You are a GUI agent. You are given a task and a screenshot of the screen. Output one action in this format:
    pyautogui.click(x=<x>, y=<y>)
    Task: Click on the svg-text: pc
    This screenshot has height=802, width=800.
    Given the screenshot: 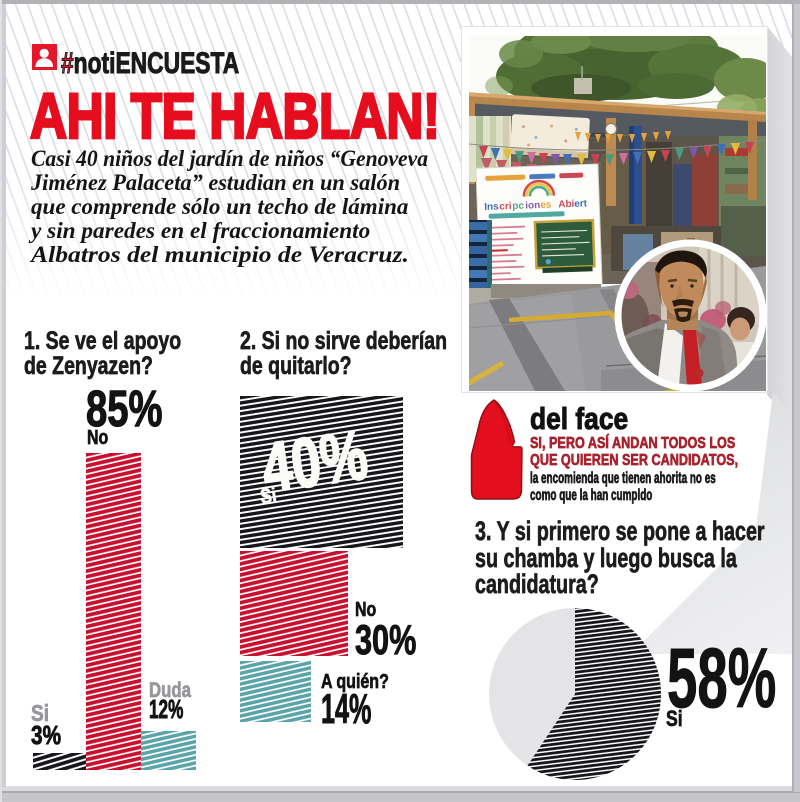 What is the action you would take?
    pyautogui.click(x=518, y=206)
    